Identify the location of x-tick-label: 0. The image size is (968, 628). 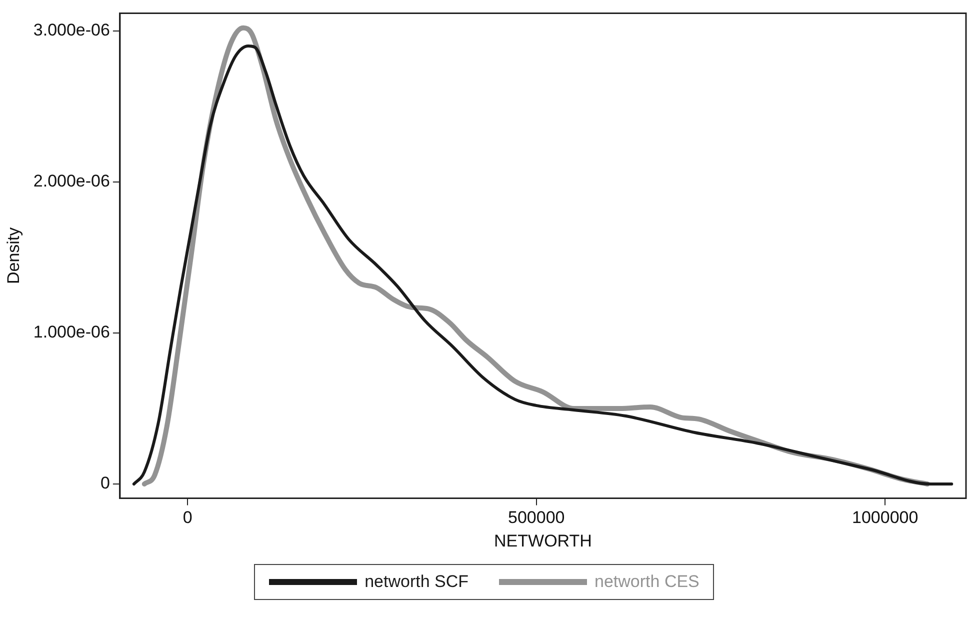
(187, 518).